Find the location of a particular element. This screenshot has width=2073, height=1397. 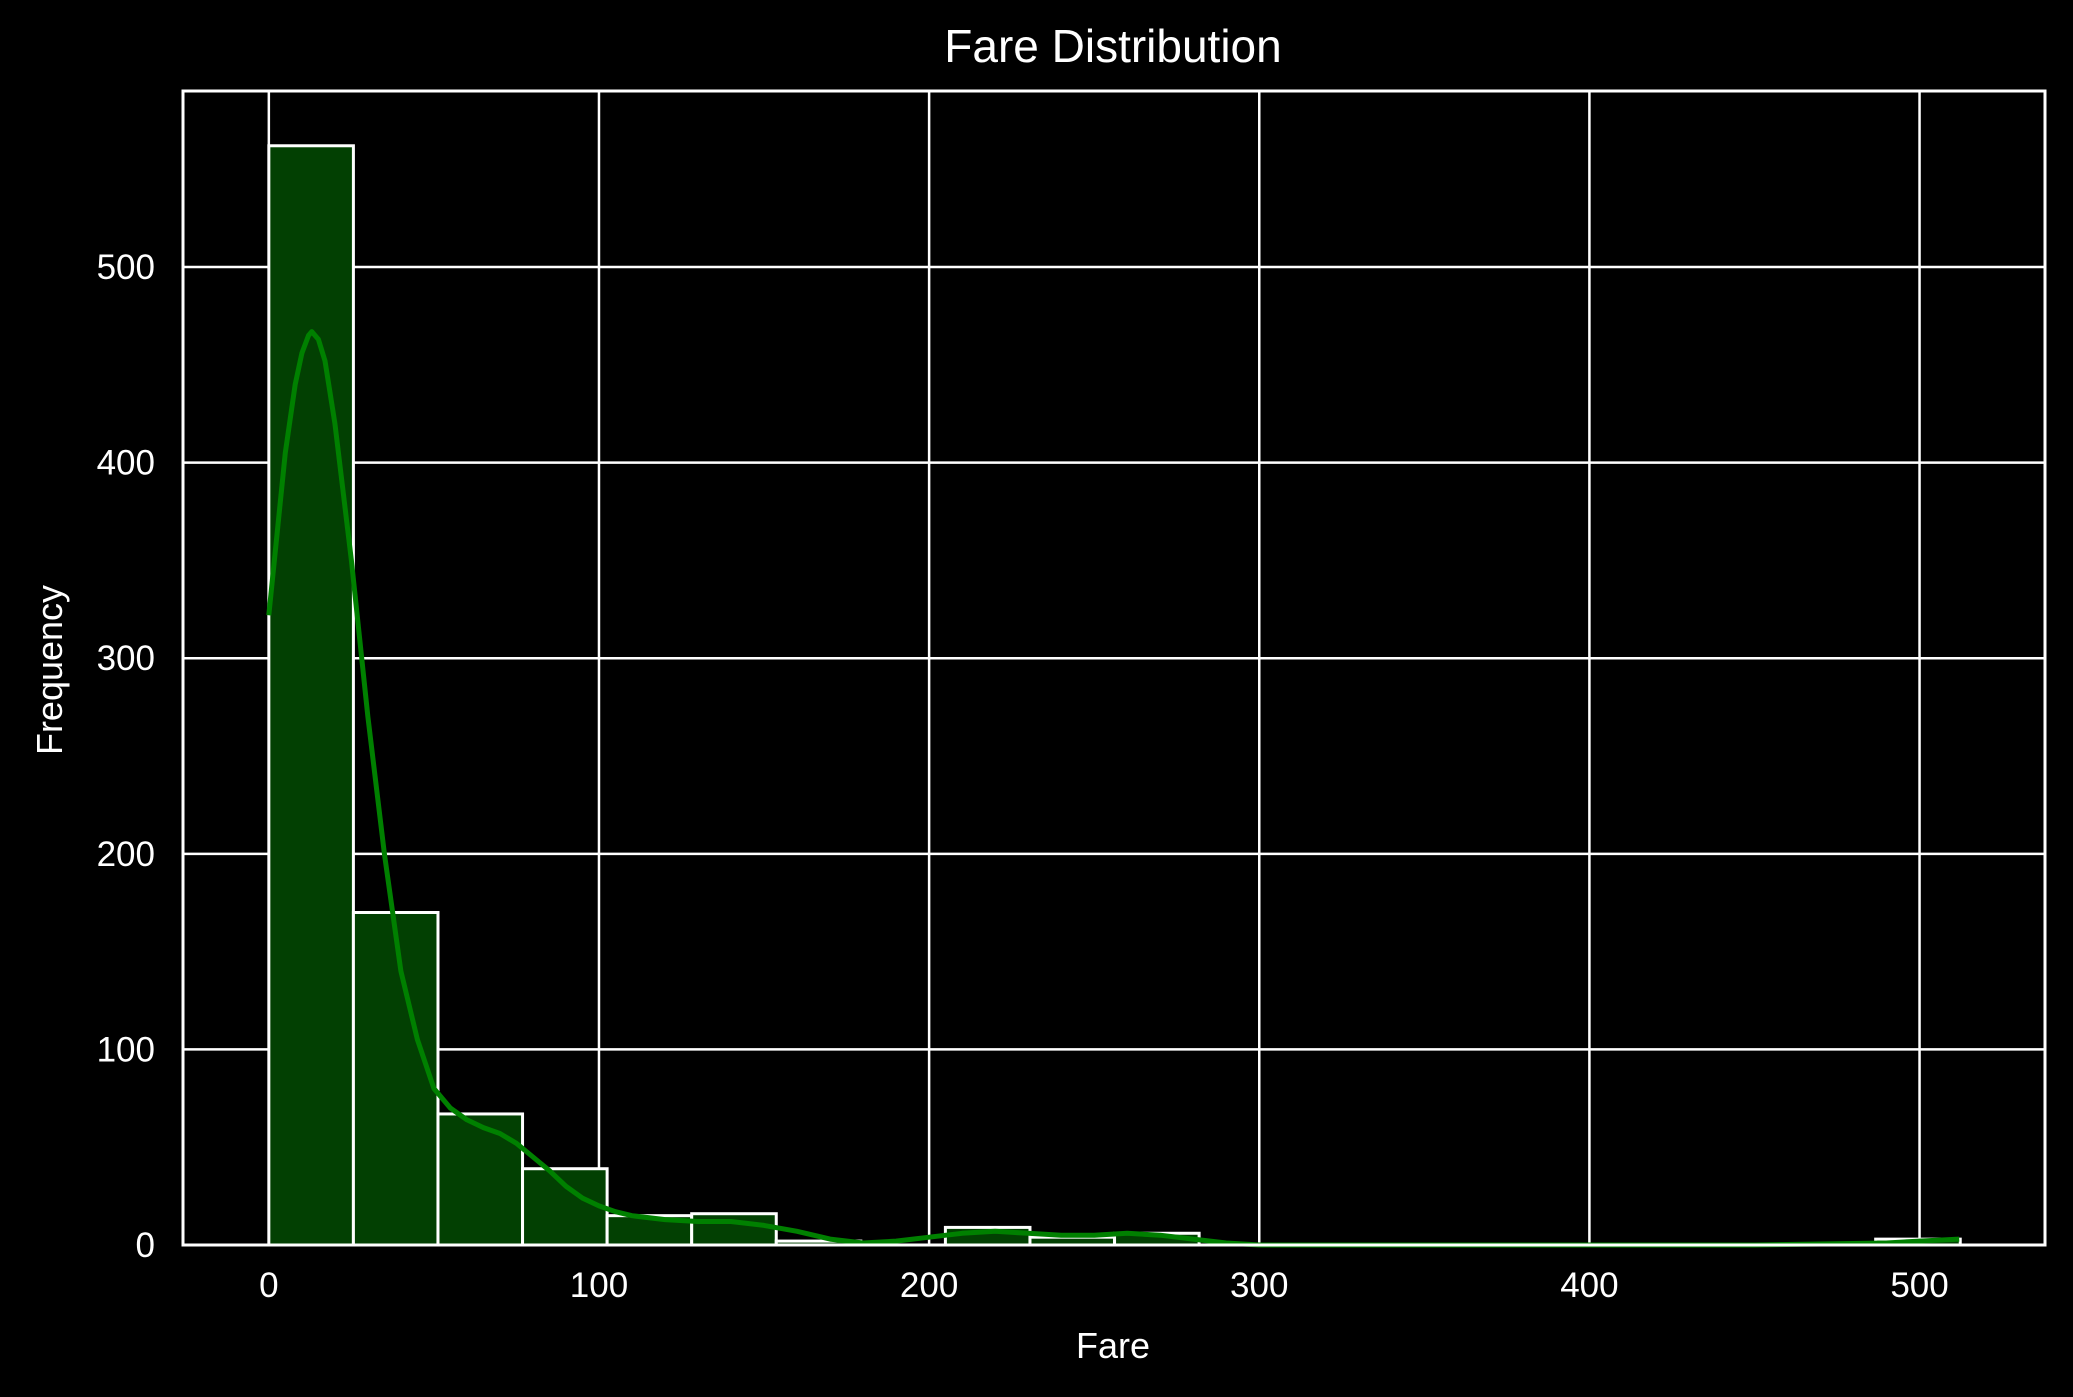

x-tick-label: 400 is located at coordinates (1589, 1285).